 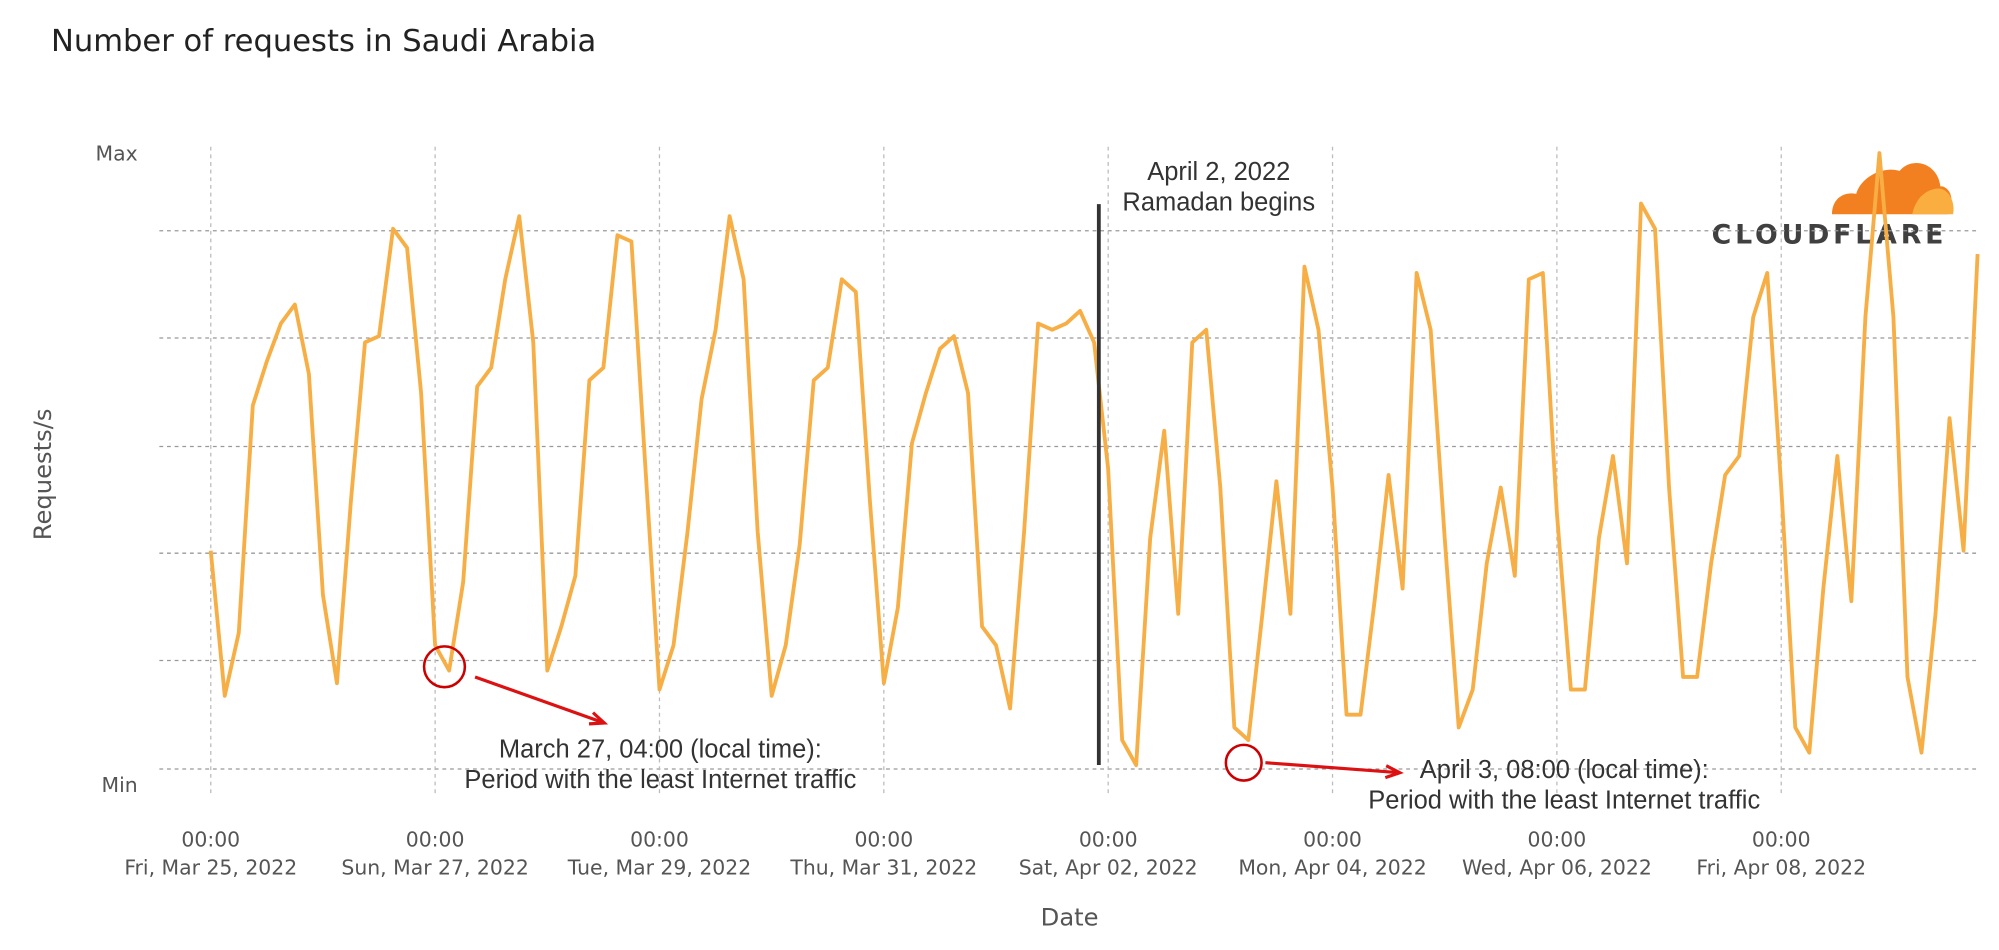 What do you see at coordinates (1830, 235) in the screenshot?
I see `logo-text: CLOUDFLARE` at bounding box center [1830, 235].